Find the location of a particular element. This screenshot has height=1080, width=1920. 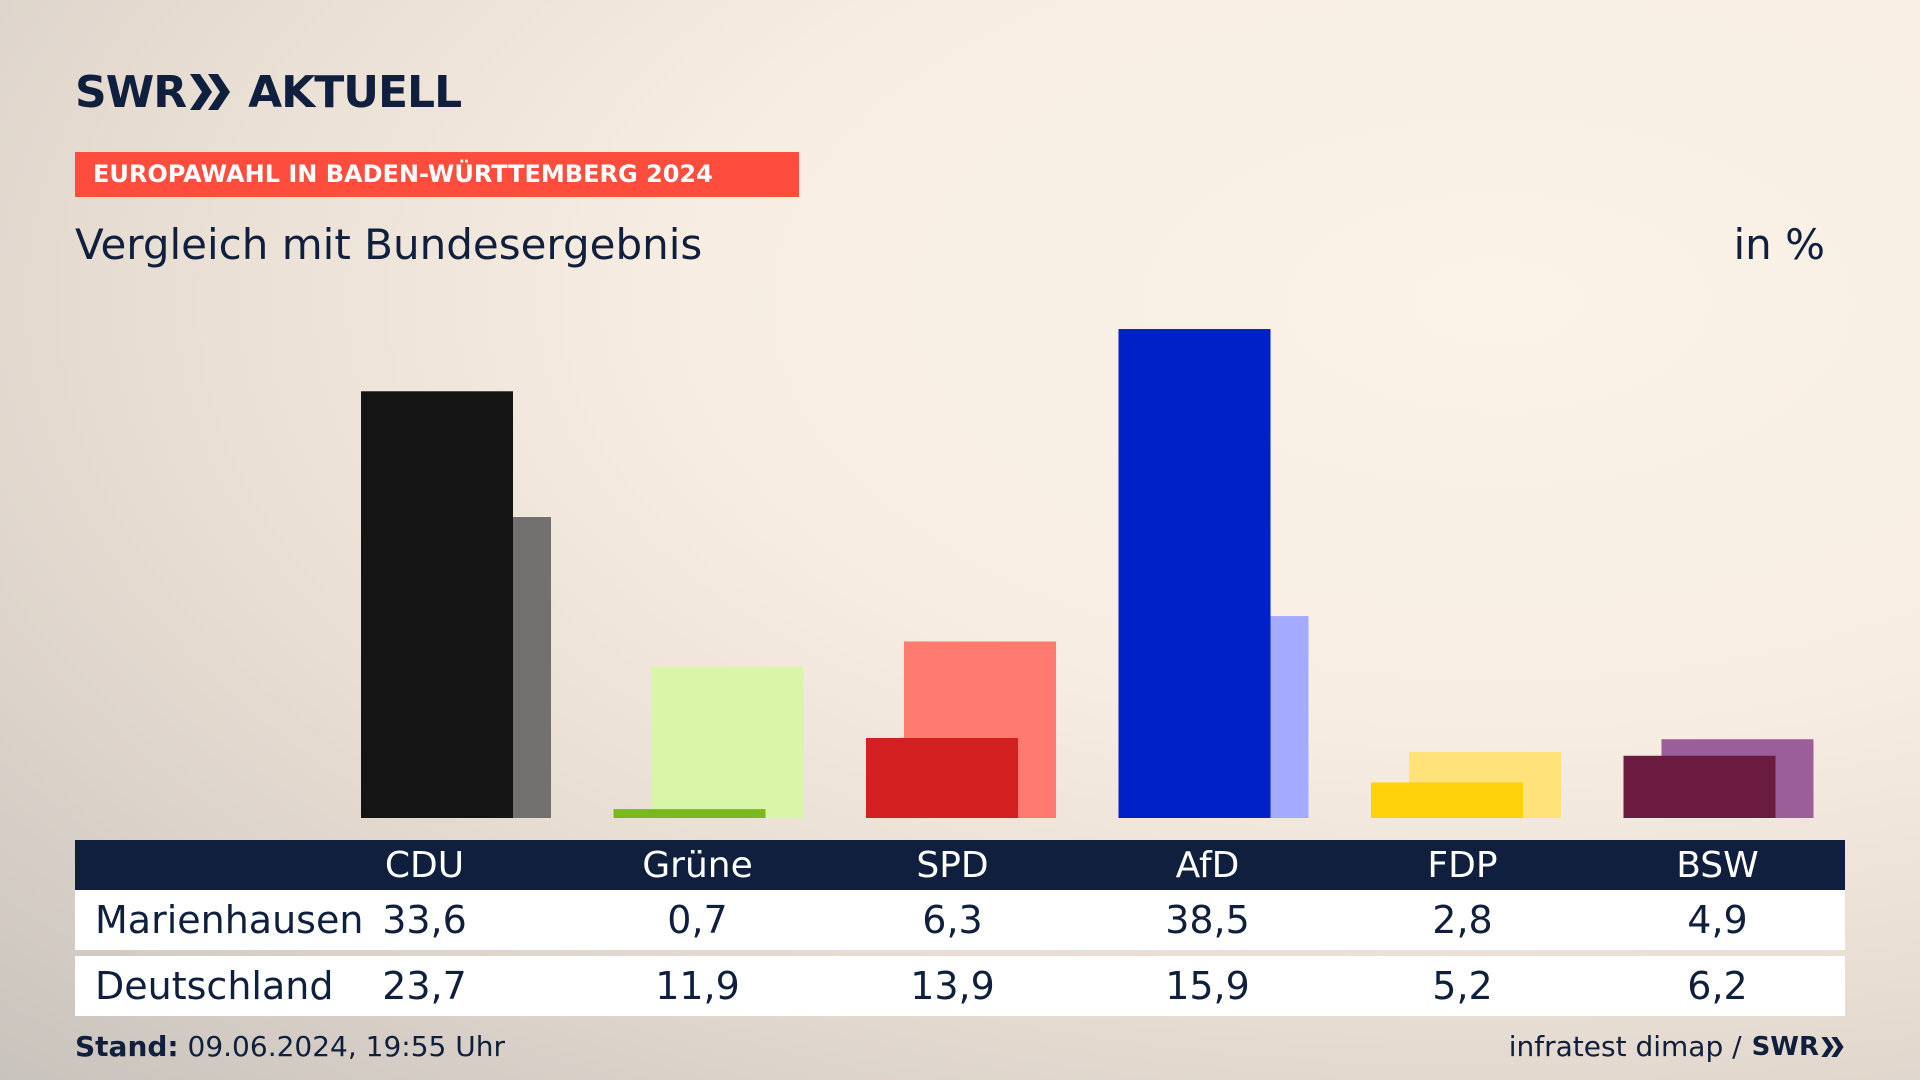

unit-label: in % is located at coordinates (1779, 244).